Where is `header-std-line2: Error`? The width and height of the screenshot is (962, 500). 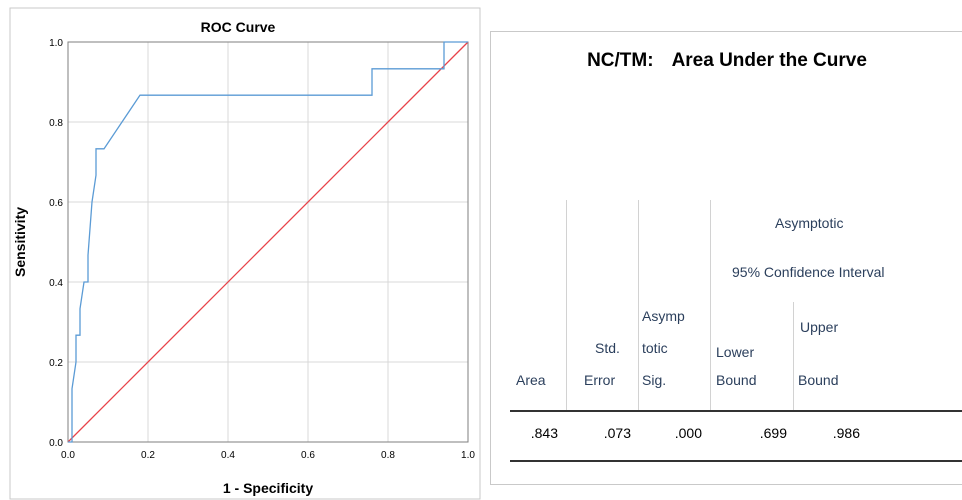
header-std-line2: Error is located at coordinates (600, 380).